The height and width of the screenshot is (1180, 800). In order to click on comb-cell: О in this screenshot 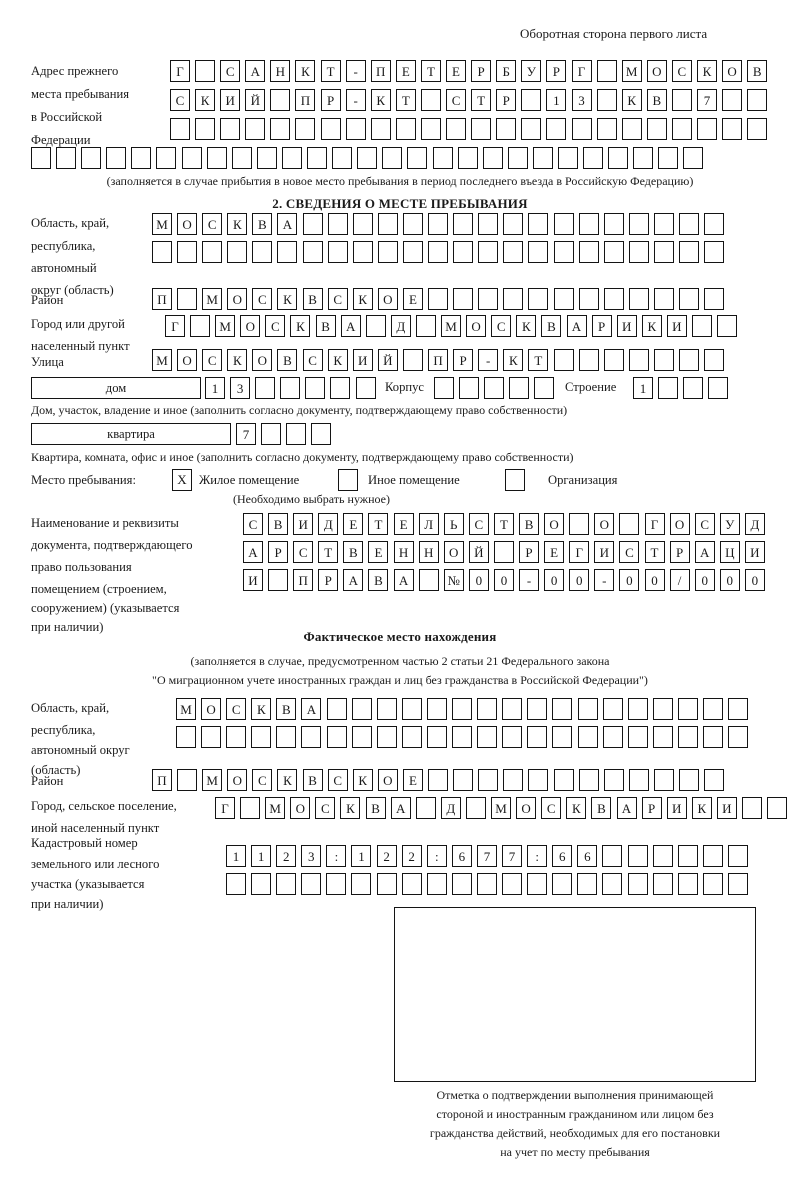, I will do `click(387, 299)`.